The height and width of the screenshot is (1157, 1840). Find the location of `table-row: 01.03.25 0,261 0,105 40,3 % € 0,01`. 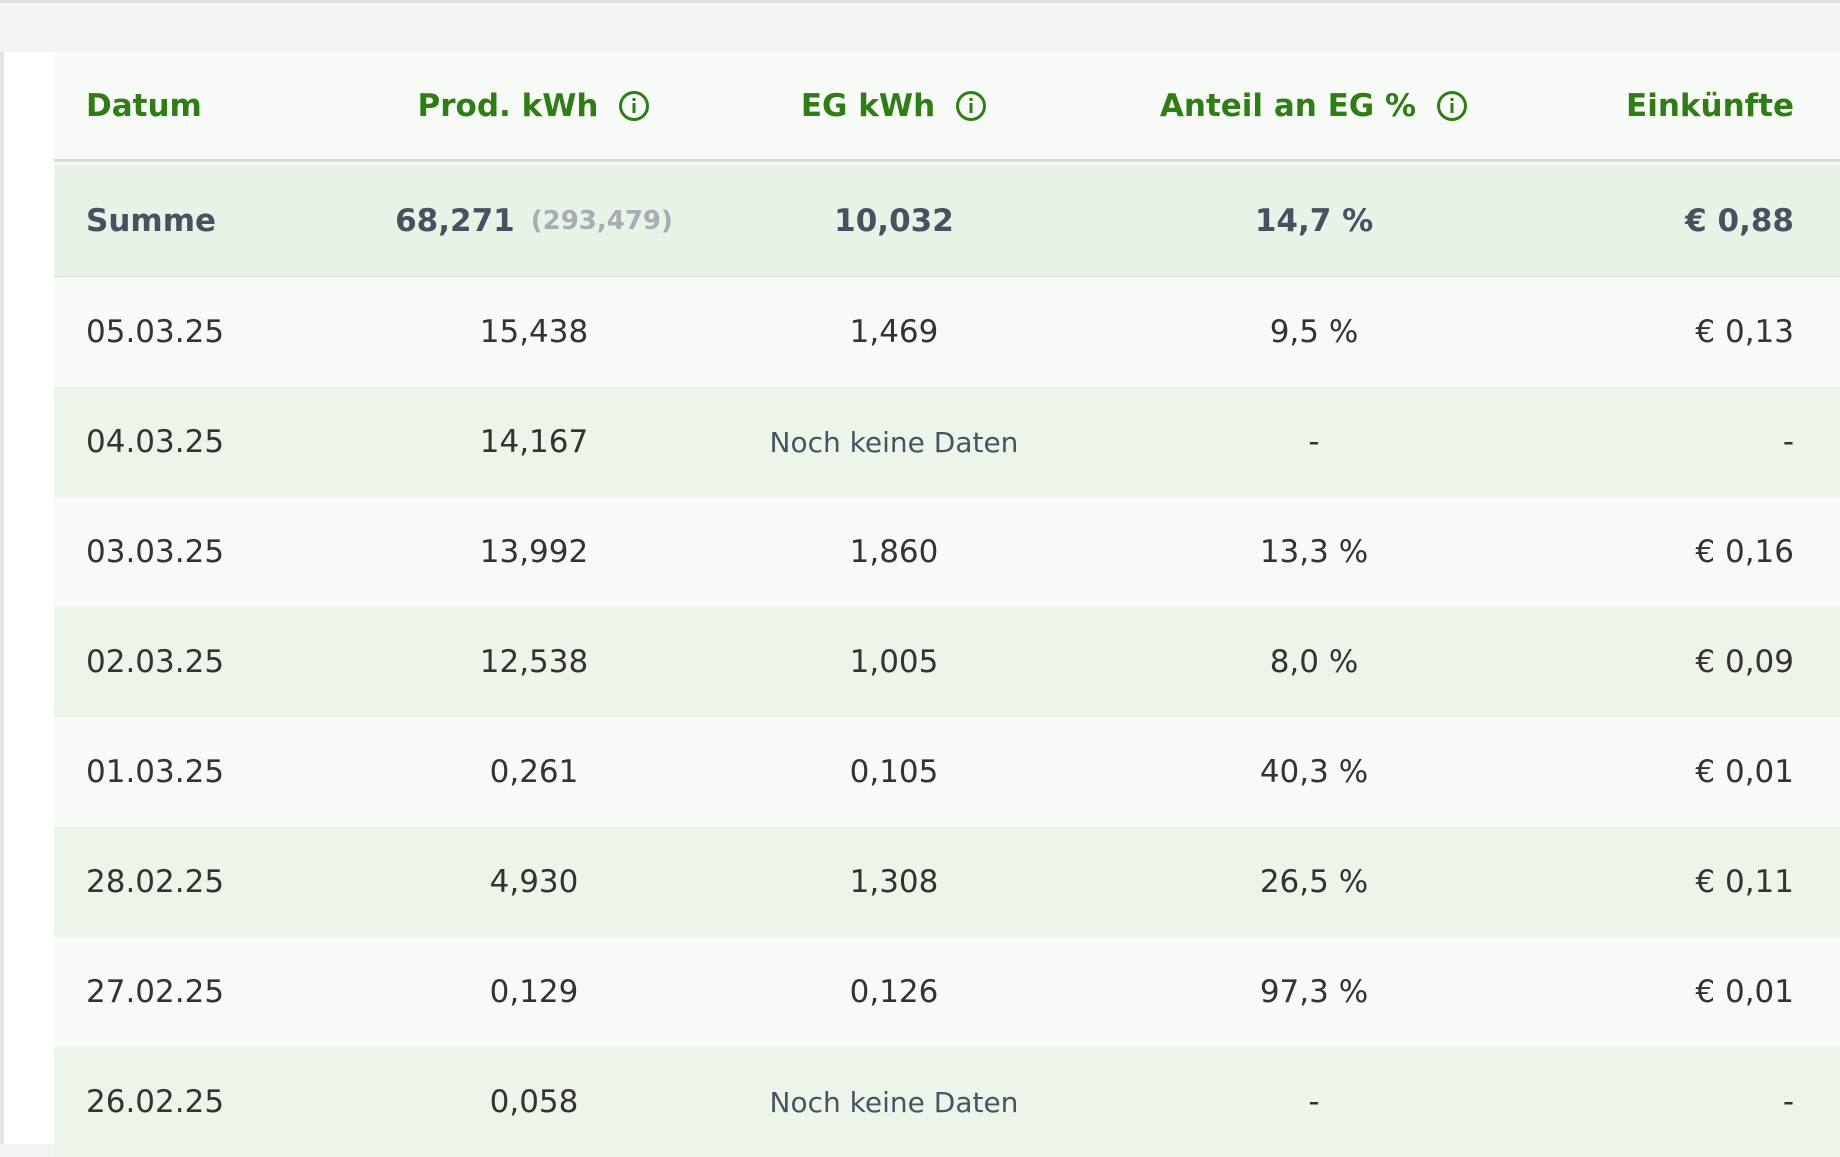

table-row: 01.03.25 0,261 0,105 40,3 % € 0,01 is located at coordinates (947, 772).